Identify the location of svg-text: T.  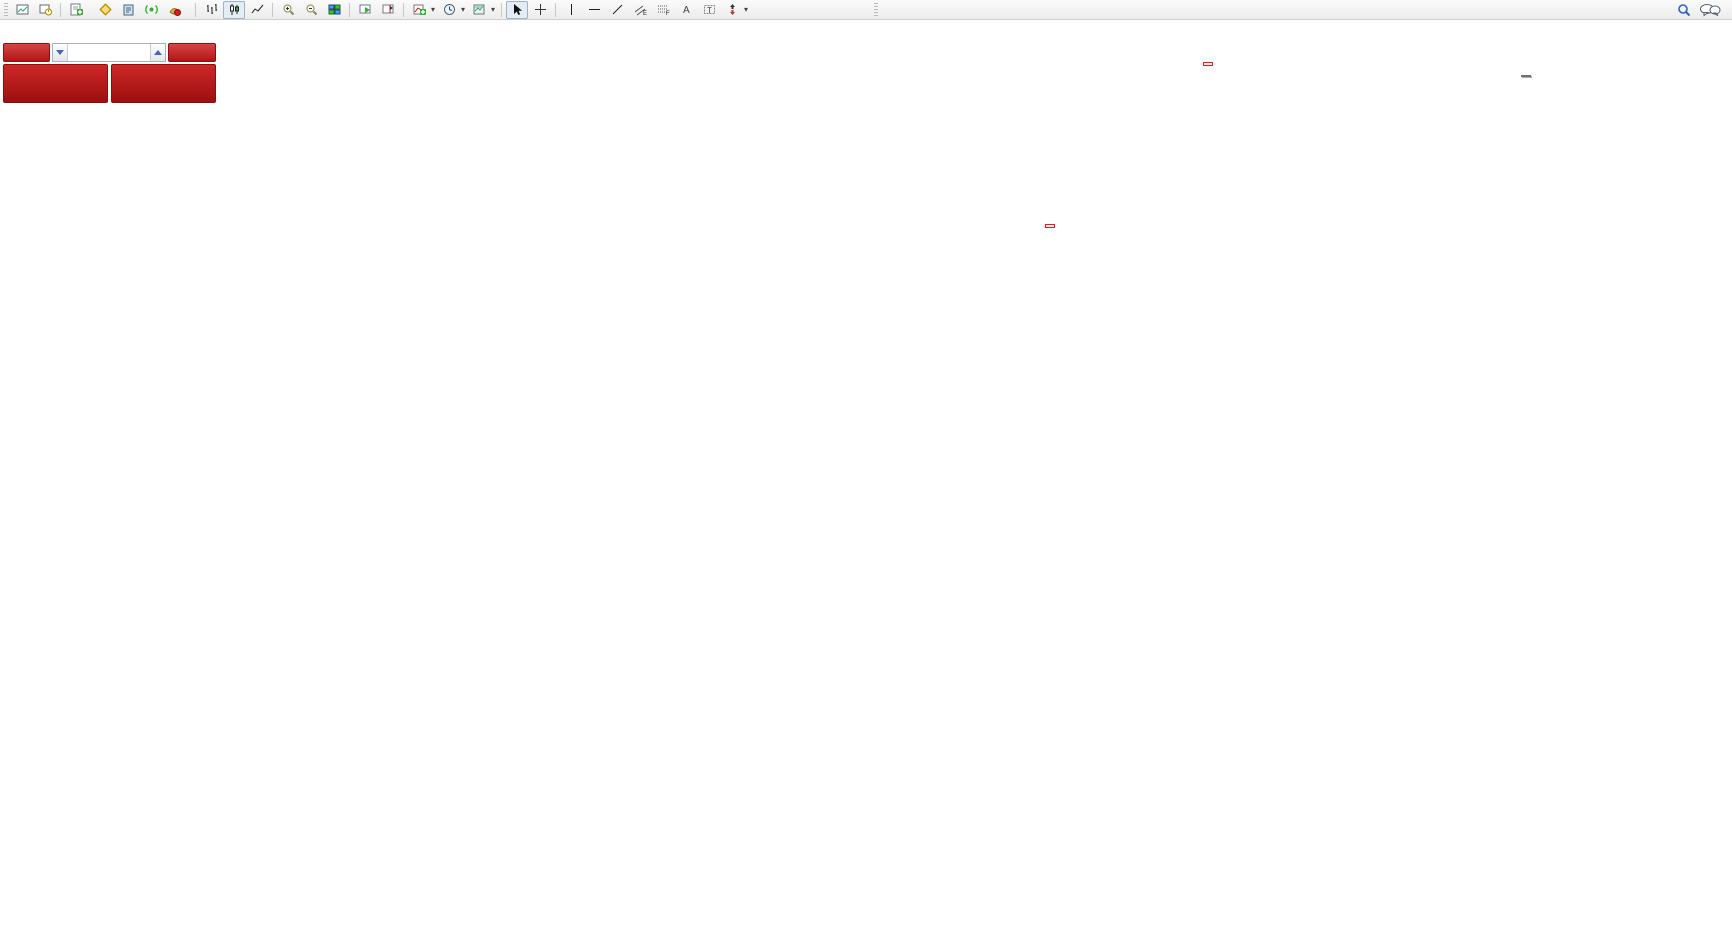
(709, 10).